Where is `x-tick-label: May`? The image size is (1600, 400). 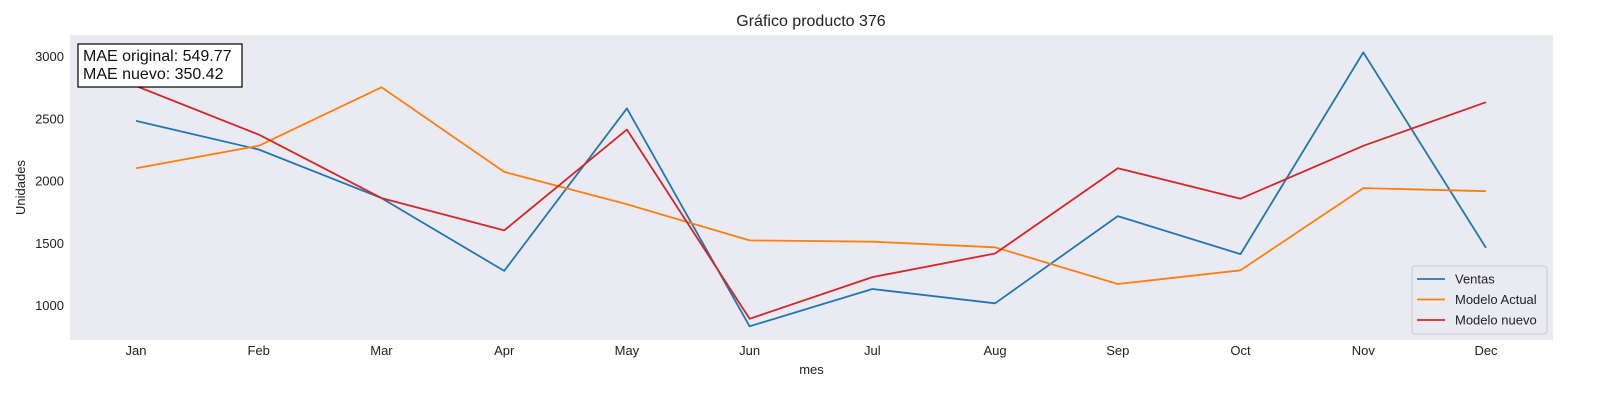 x-tick-label: May is located at coordinates (627, 350).